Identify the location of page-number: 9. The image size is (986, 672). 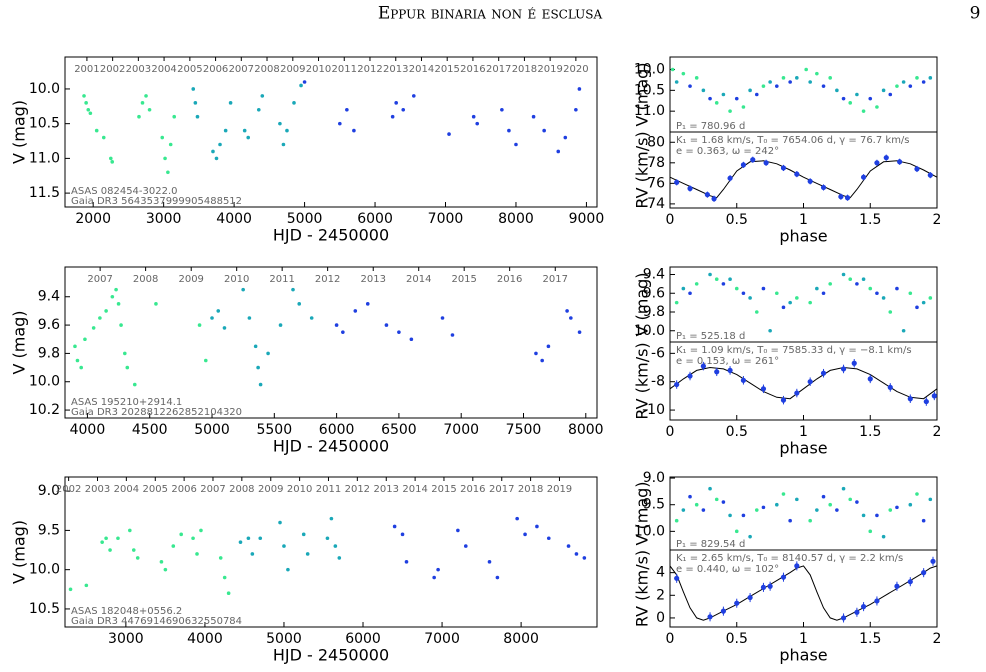
(975, 14).